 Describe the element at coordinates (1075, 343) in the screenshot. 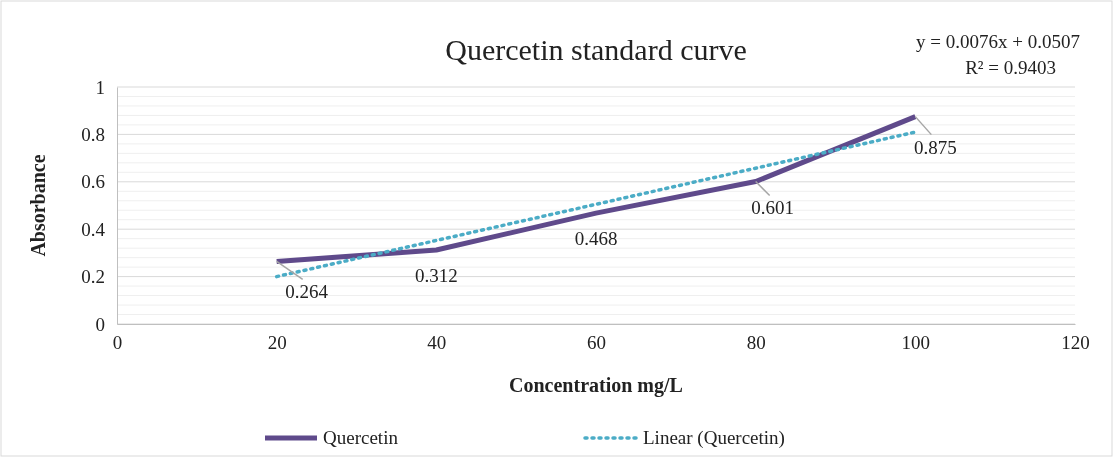

I see `x-tick-label: 120` at that location.